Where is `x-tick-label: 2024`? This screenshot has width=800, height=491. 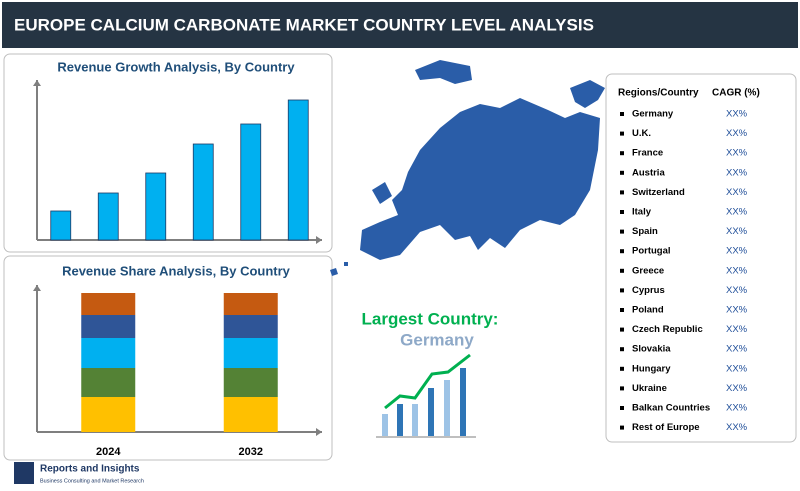 x-tick-label: 2024 is located at coordinates (108, 452).